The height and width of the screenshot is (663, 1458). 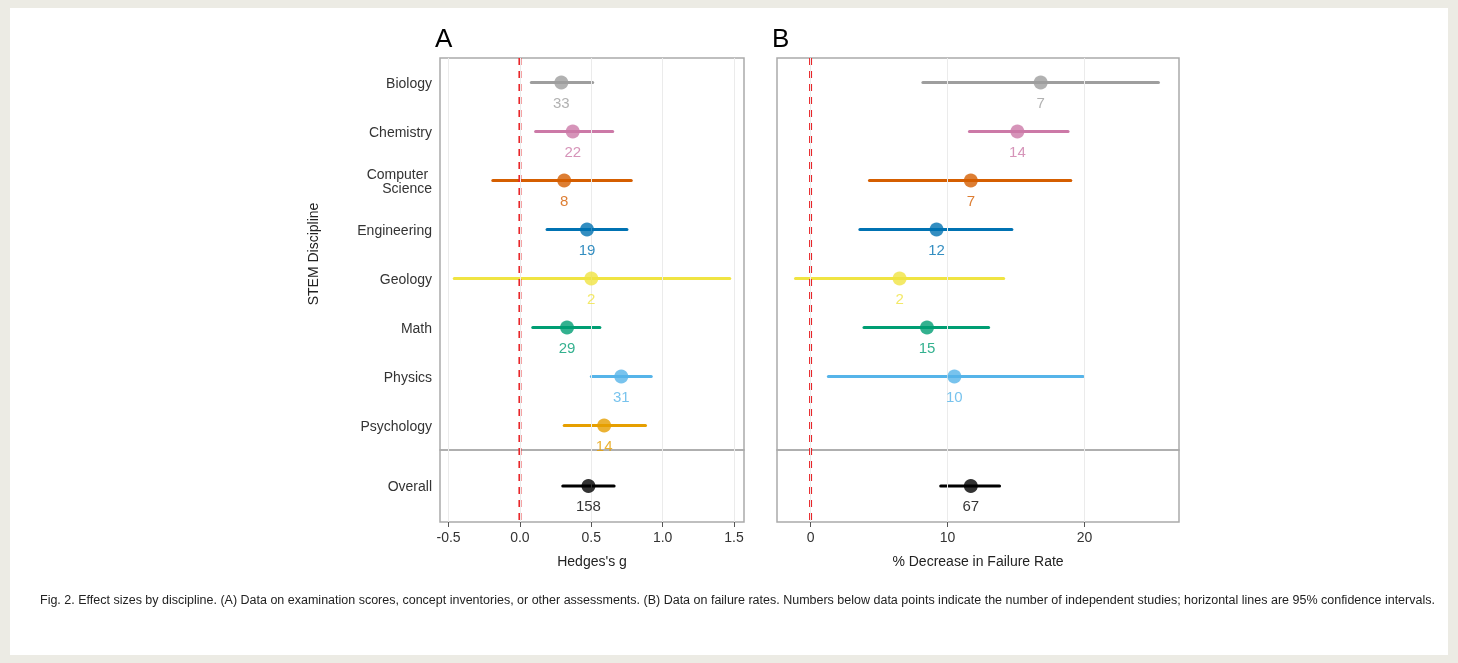 What do you see at coordinates (567, 347) in the screenshot?
I see `annotation: 29` at bounding box center [567, 347].